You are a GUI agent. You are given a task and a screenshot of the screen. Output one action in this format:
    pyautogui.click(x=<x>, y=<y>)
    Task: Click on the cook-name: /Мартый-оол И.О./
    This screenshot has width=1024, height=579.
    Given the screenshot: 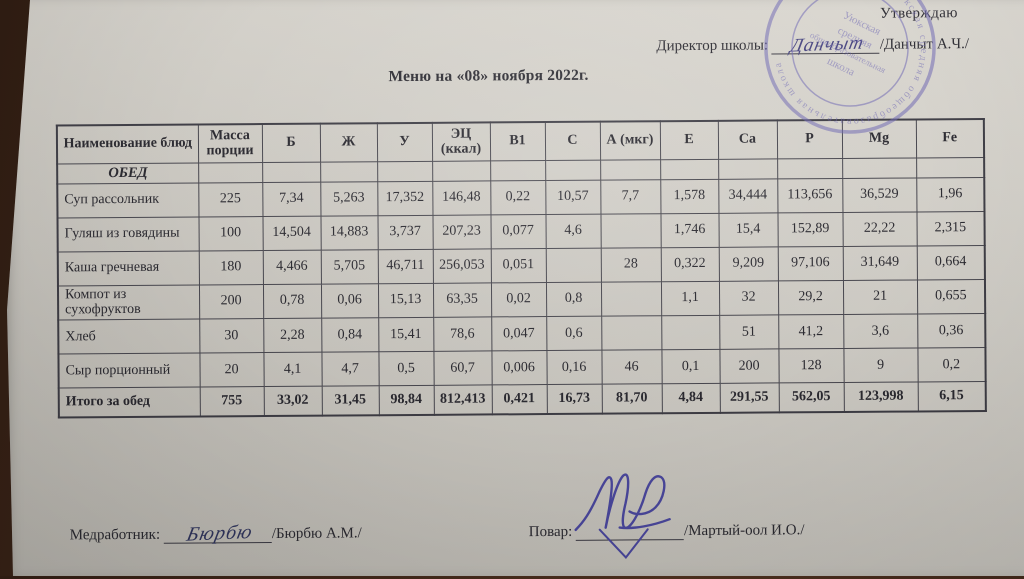 What is the action you would take?
    pyautogui.click(x=744, y=531)
    